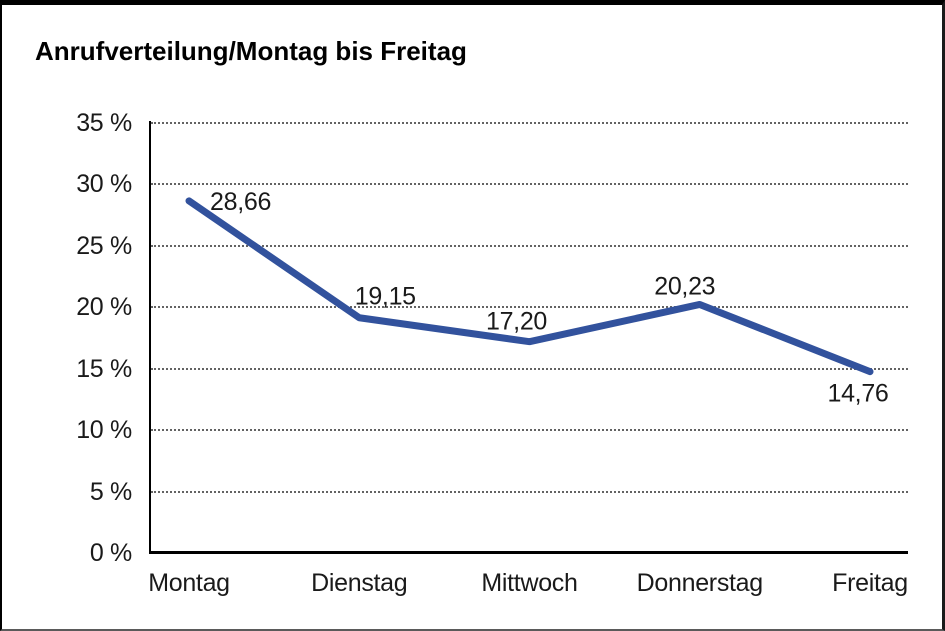  Describe the element at coordinates (104, 123) in the screenshot. I see `y-tick-label: 35 %` at that location.